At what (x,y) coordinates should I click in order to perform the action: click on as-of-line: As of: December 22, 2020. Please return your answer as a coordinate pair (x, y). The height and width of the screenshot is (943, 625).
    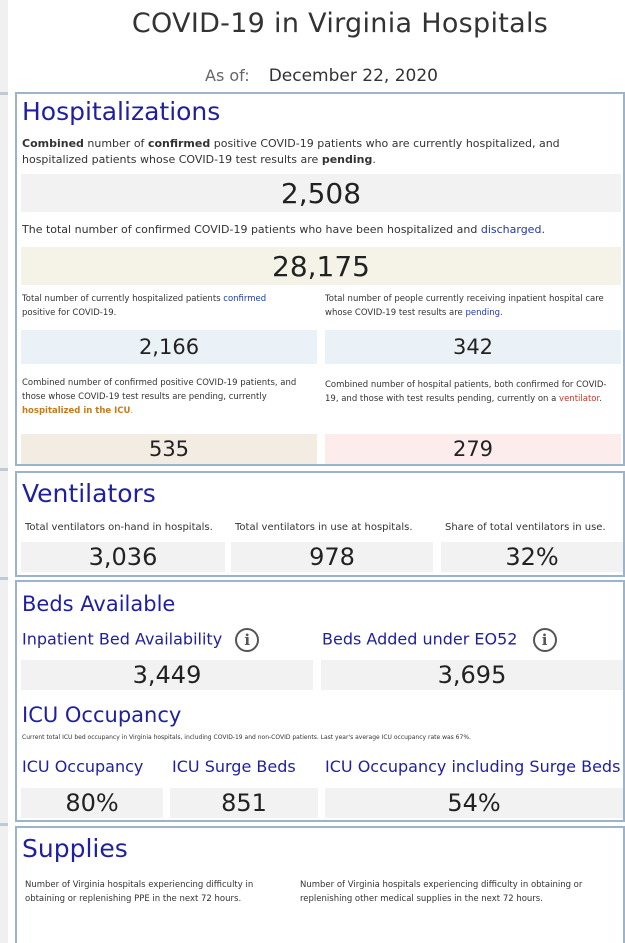
    Looking at the image, I should click on (321, 76).